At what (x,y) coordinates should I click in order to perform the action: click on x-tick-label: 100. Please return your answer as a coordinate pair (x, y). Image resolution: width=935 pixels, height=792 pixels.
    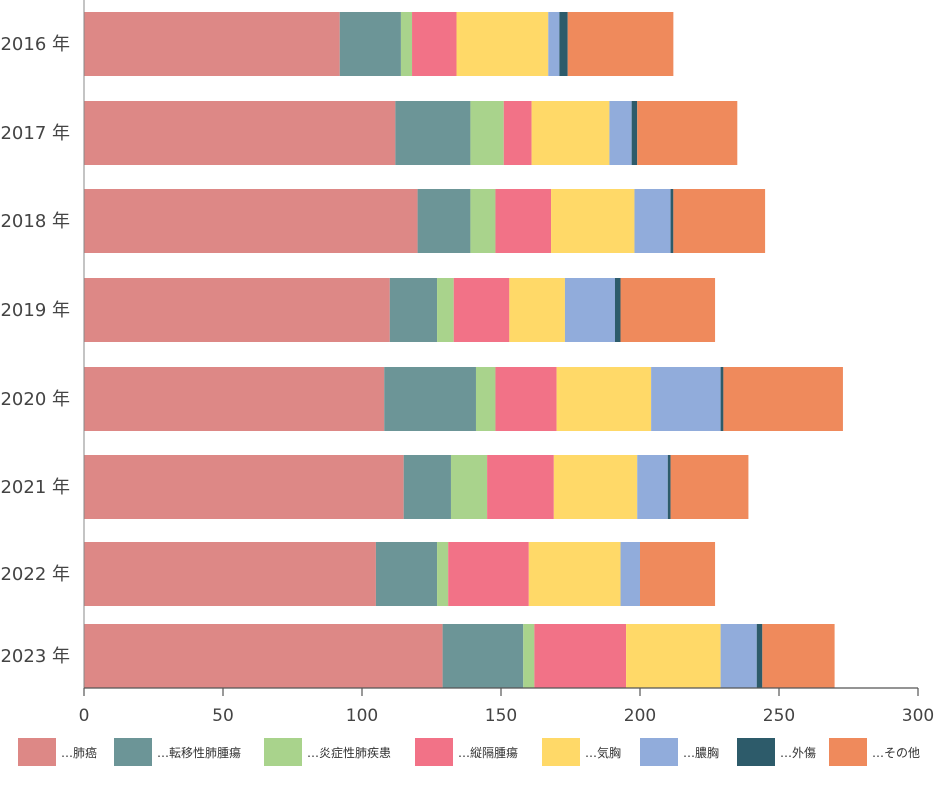
    Looking at the image, I should click on (362, 716).